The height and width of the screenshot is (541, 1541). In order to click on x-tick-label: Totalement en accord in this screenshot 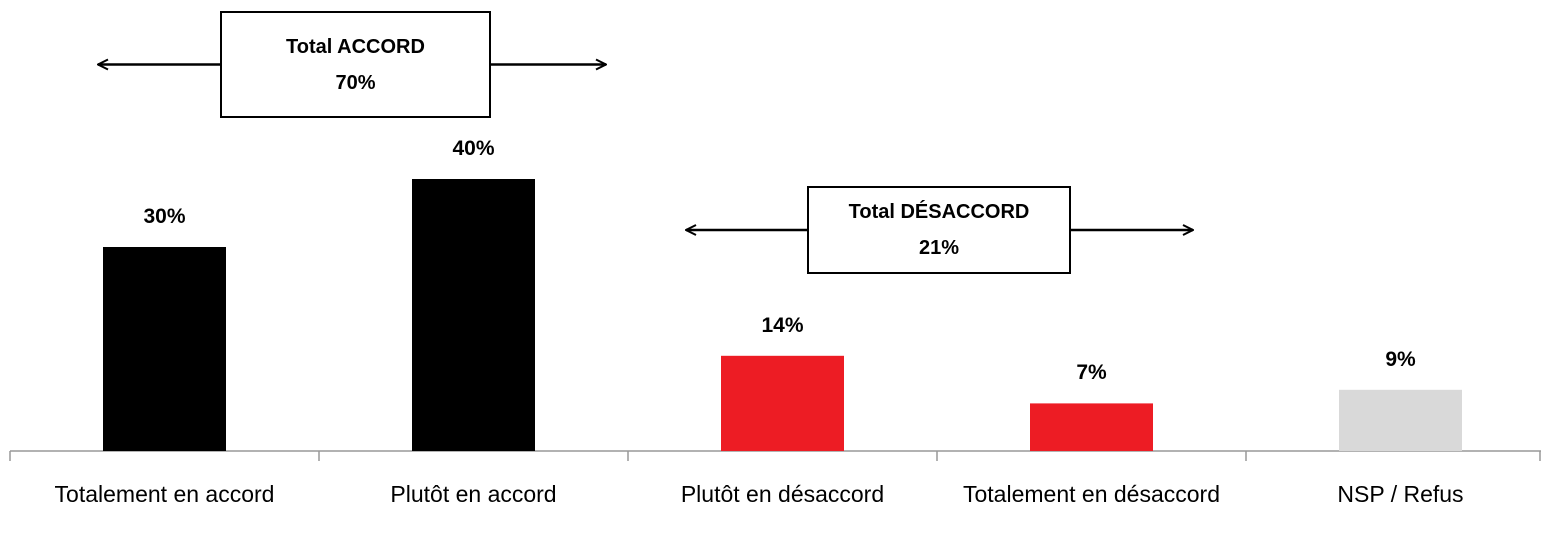, I will do `click(164, 494)`.